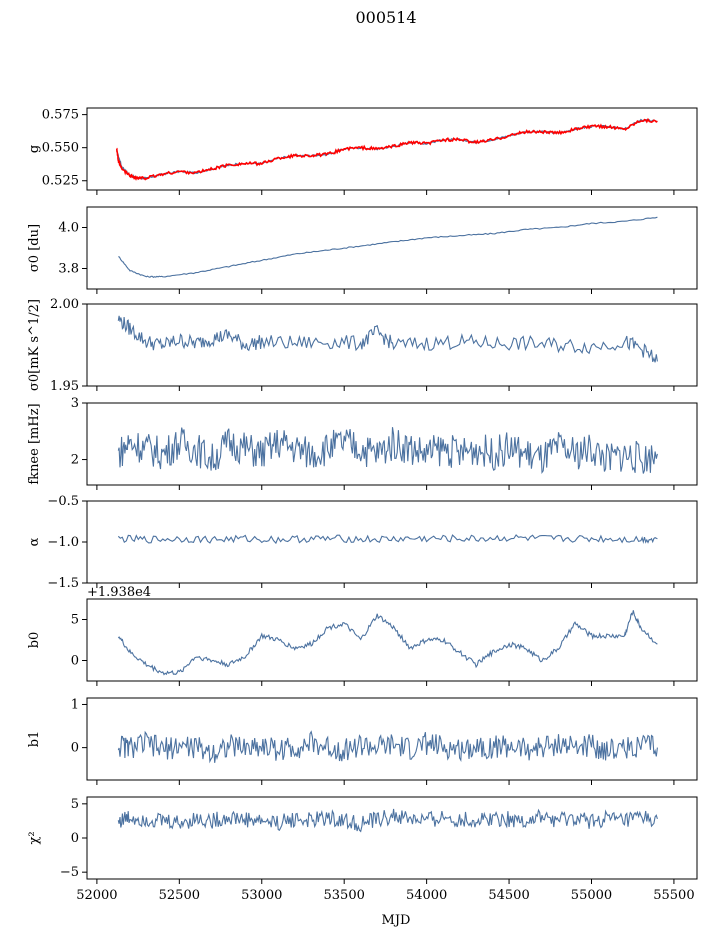  I want to click on y-axis-label: α, so click(34, 541).